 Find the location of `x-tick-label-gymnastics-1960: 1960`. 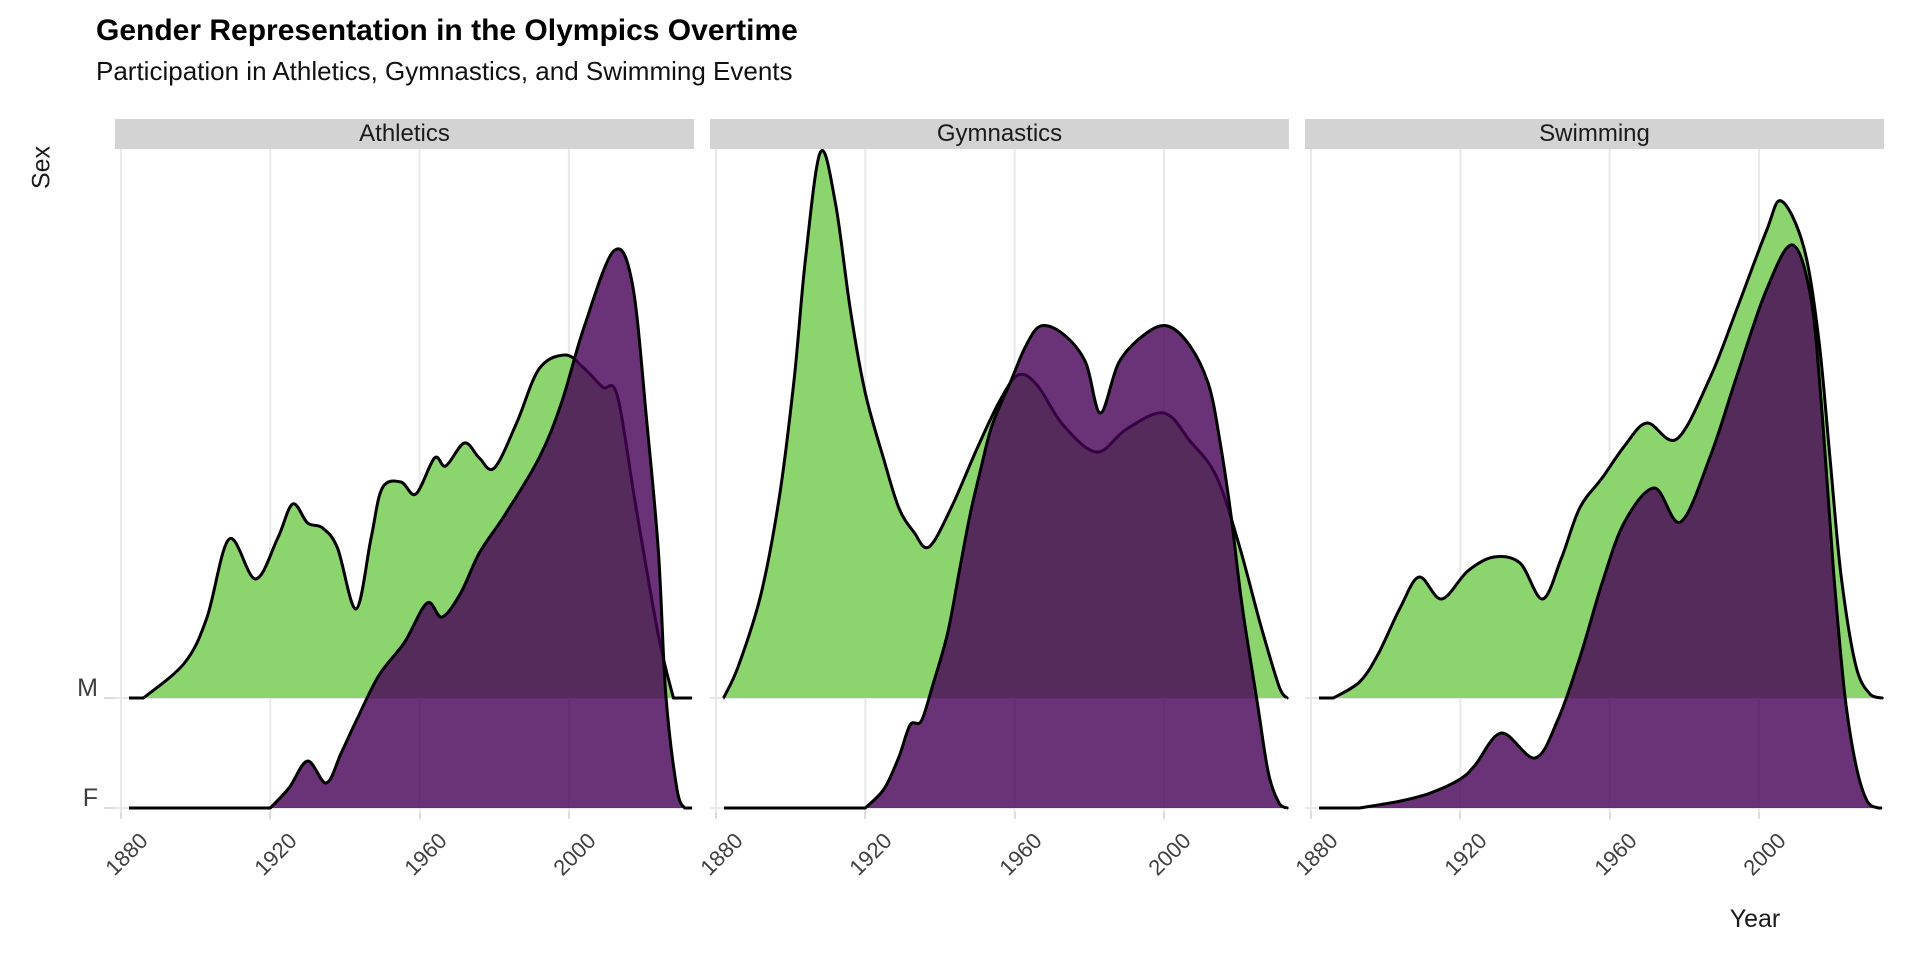

x-tick-label-gymnastics-1960: 1960 is located at coordinates (1020, 854).